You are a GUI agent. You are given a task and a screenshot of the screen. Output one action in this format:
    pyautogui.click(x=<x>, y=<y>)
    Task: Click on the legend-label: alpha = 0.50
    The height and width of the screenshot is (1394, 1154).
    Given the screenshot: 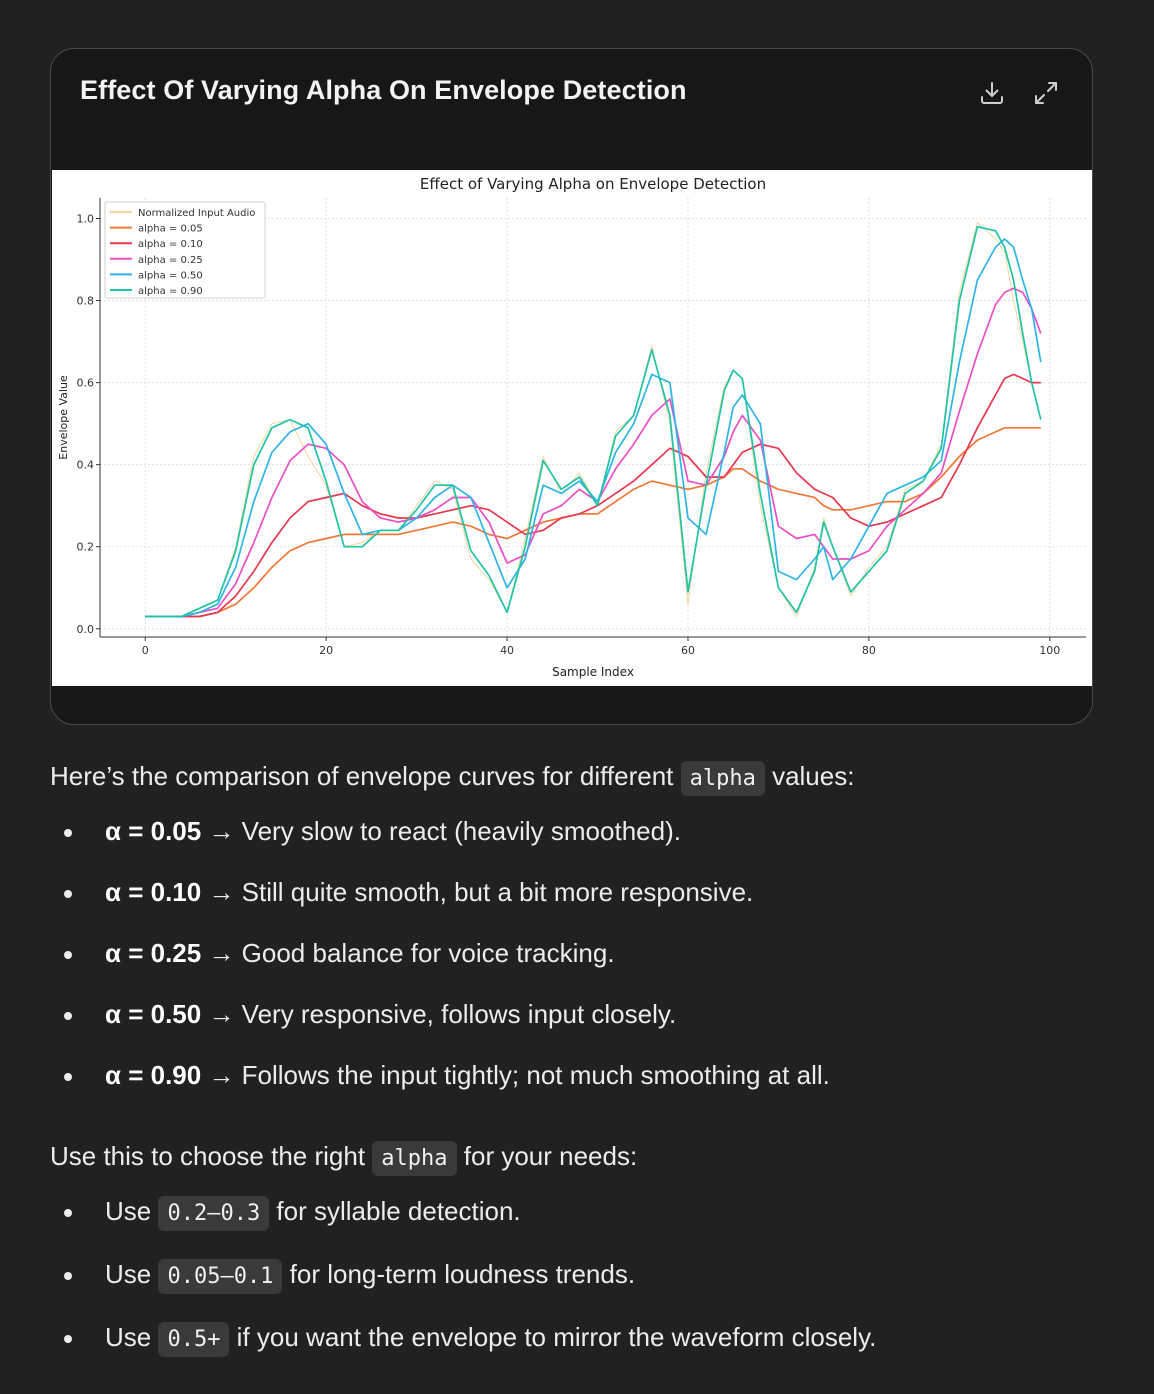 What is the action you would take?
    pyautogui.click(x=170, y=275)
    